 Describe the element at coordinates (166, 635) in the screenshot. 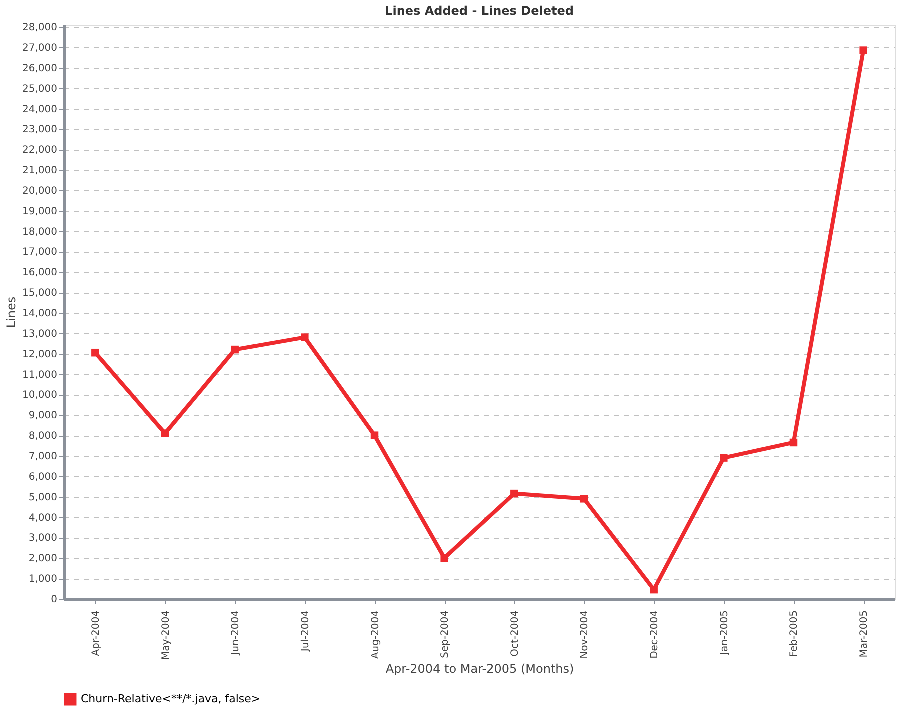

I see `x-tick-label: May-2004` at that location.